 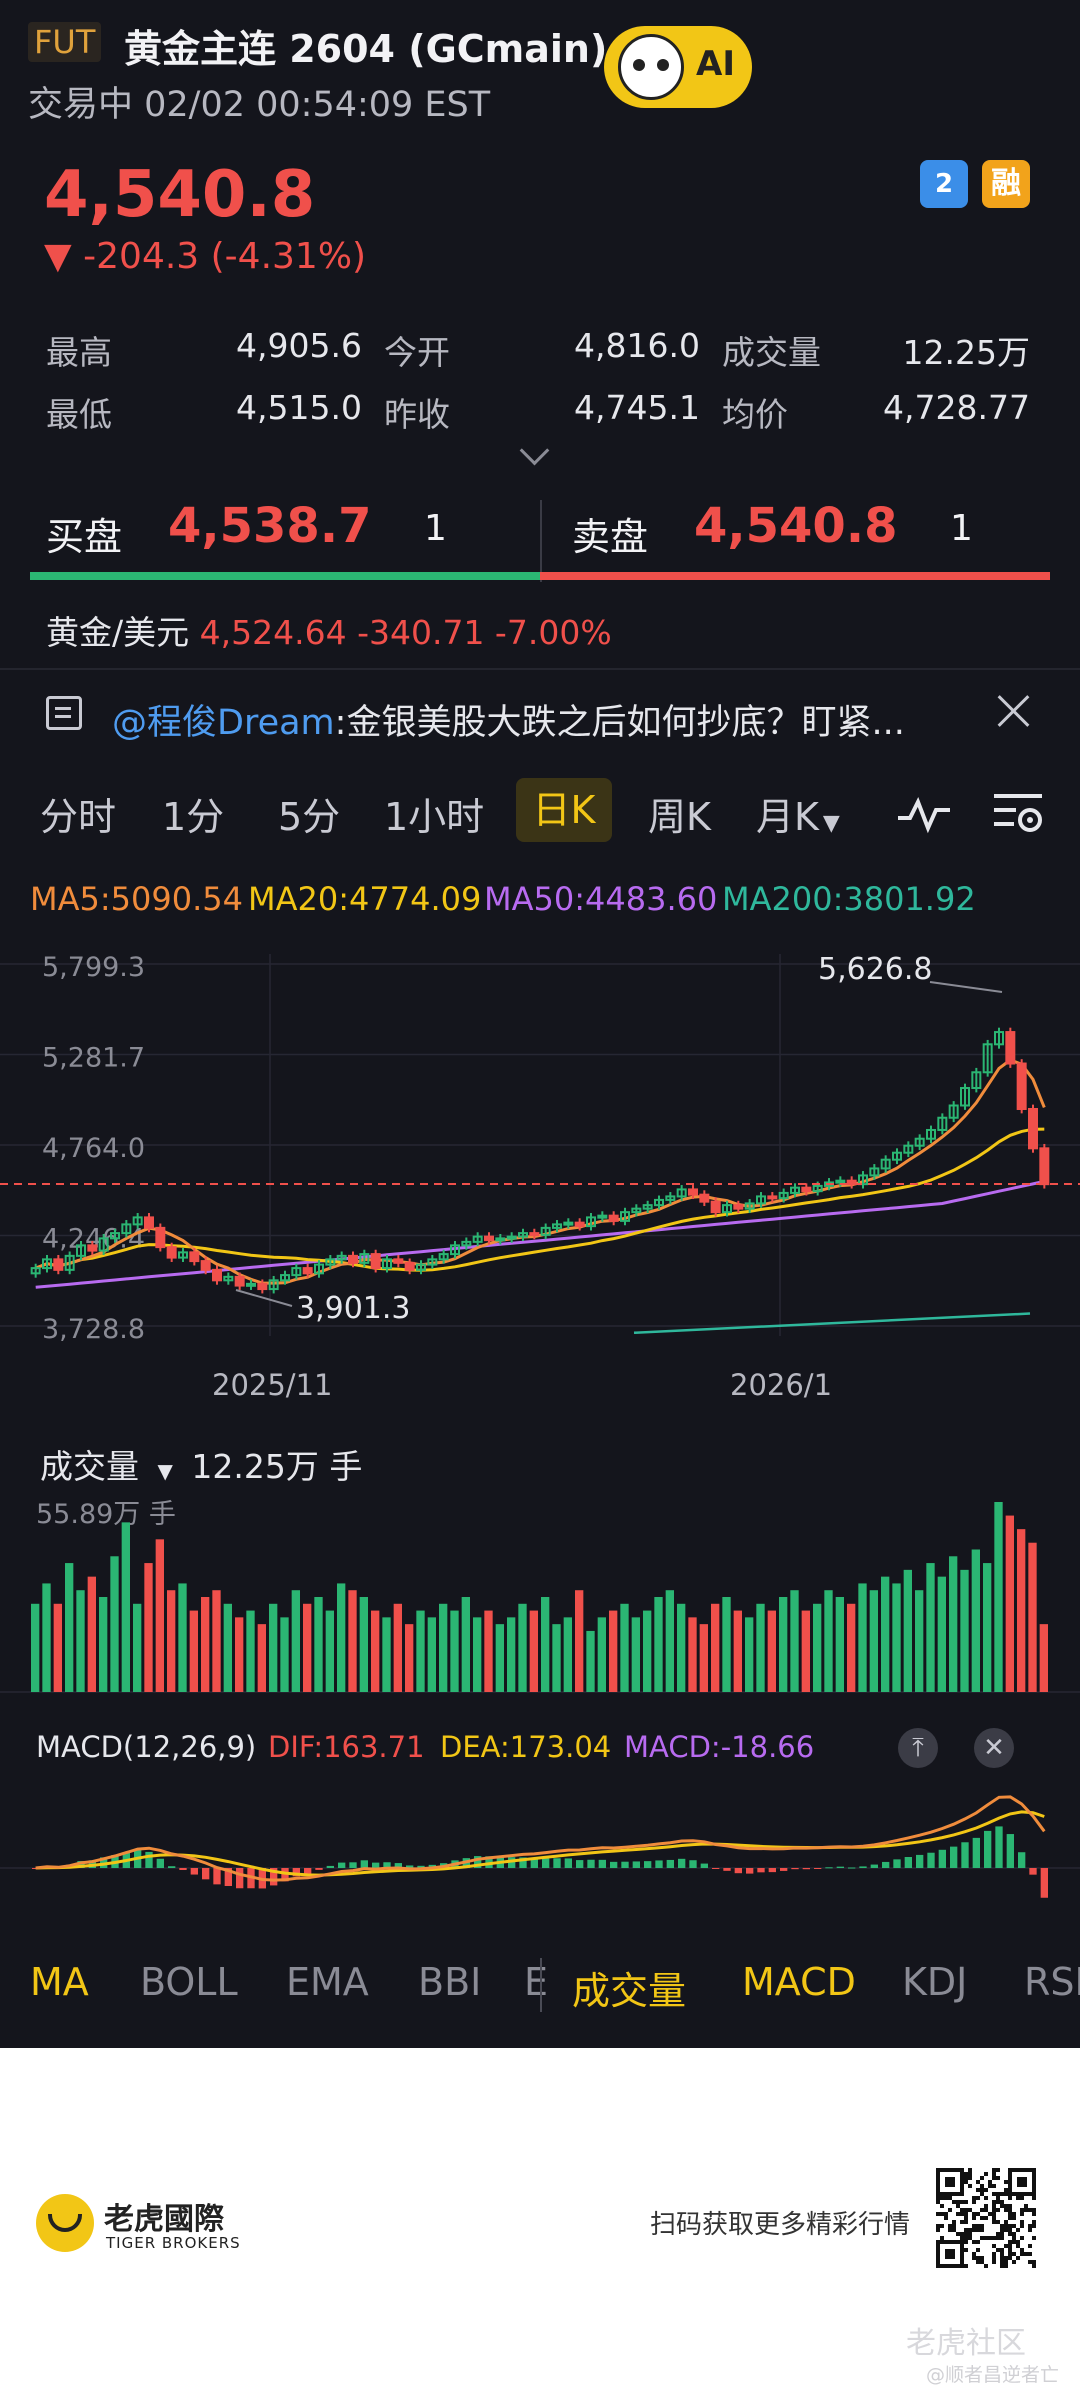 I want to click on volume-chart, so click(x=540, y=1591).